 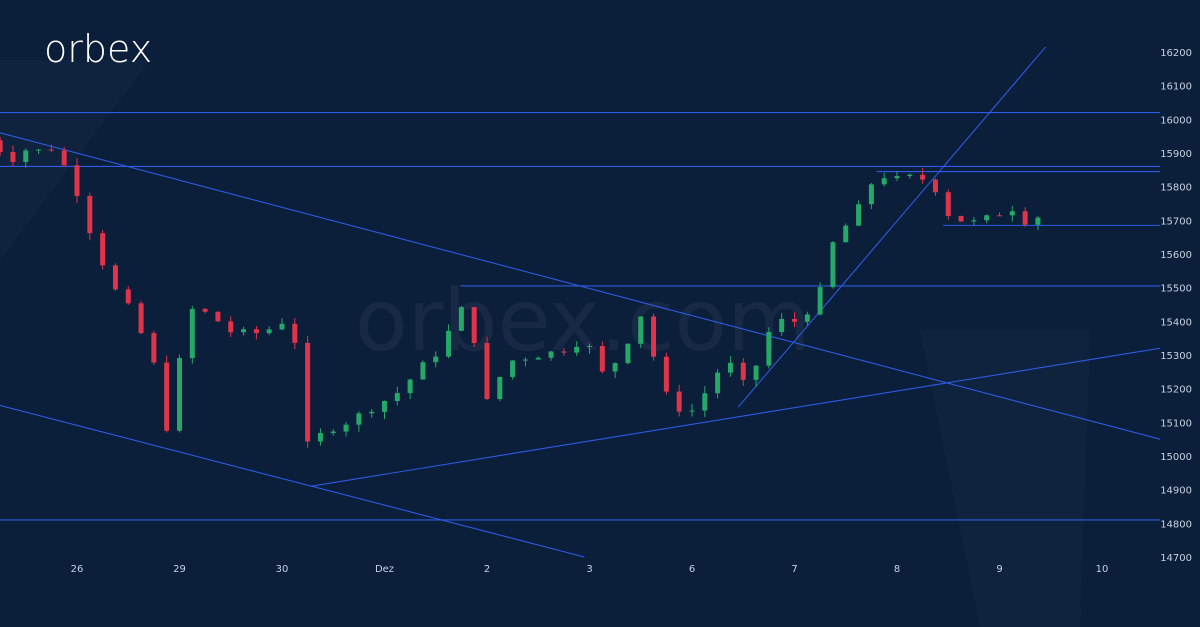 I want to click on x-tick-label: 3, so click(x=589, y=569).